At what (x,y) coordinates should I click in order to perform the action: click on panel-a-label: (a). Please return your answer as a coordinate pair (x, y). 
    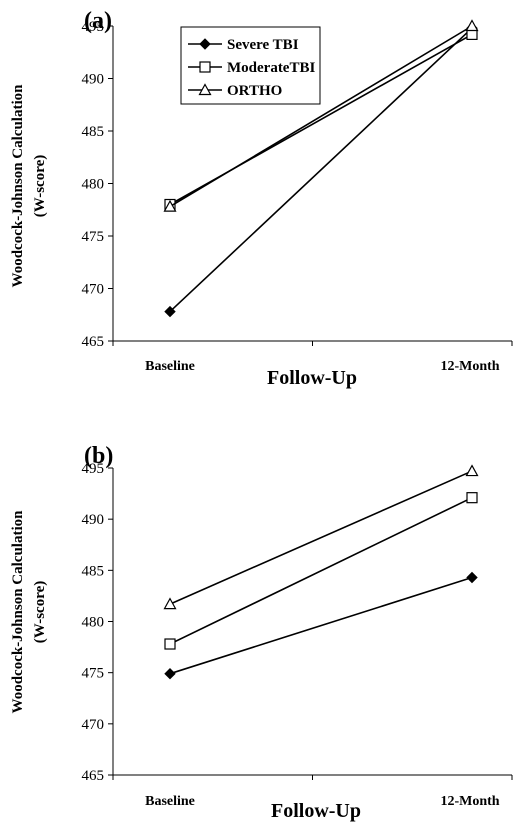
    Looking at the image, I should click on (98, 21).